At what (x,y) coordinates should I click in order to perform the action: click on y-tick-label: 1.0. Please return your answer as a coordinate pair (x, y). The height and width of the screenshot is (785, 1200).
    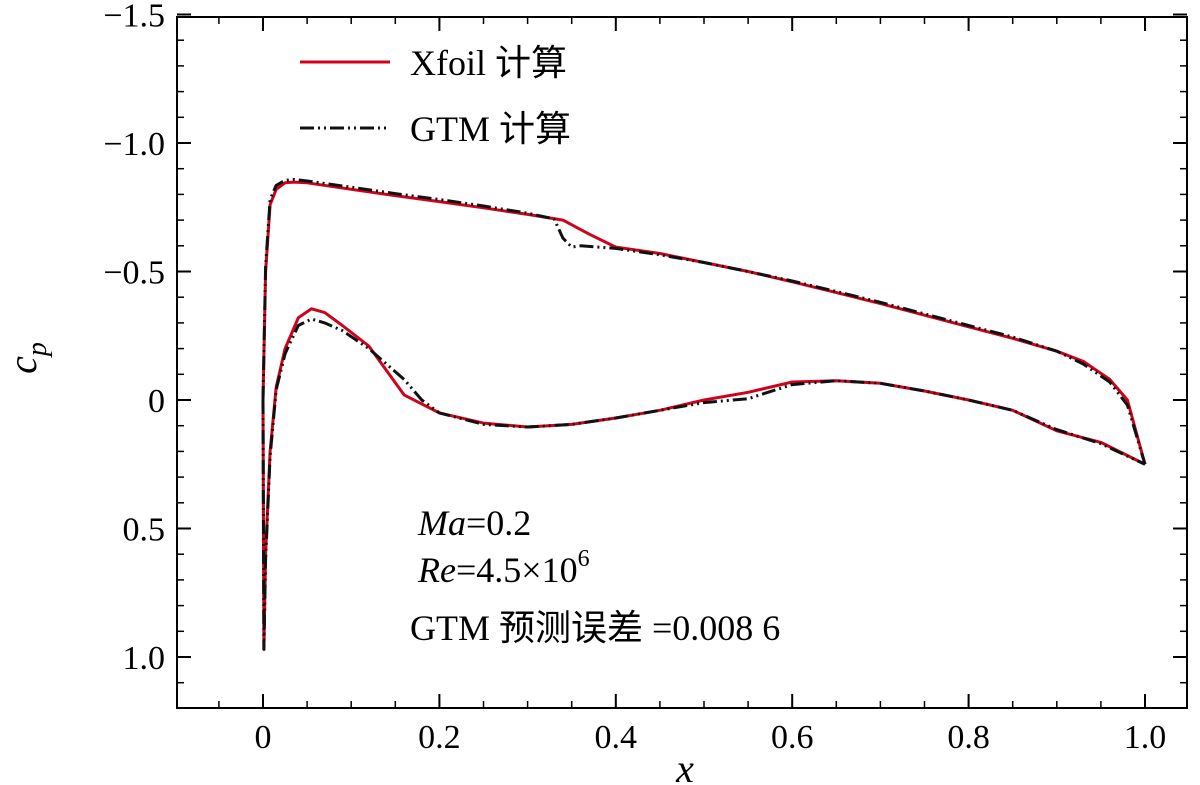
    Looking at the image, I should click on (144, 658).